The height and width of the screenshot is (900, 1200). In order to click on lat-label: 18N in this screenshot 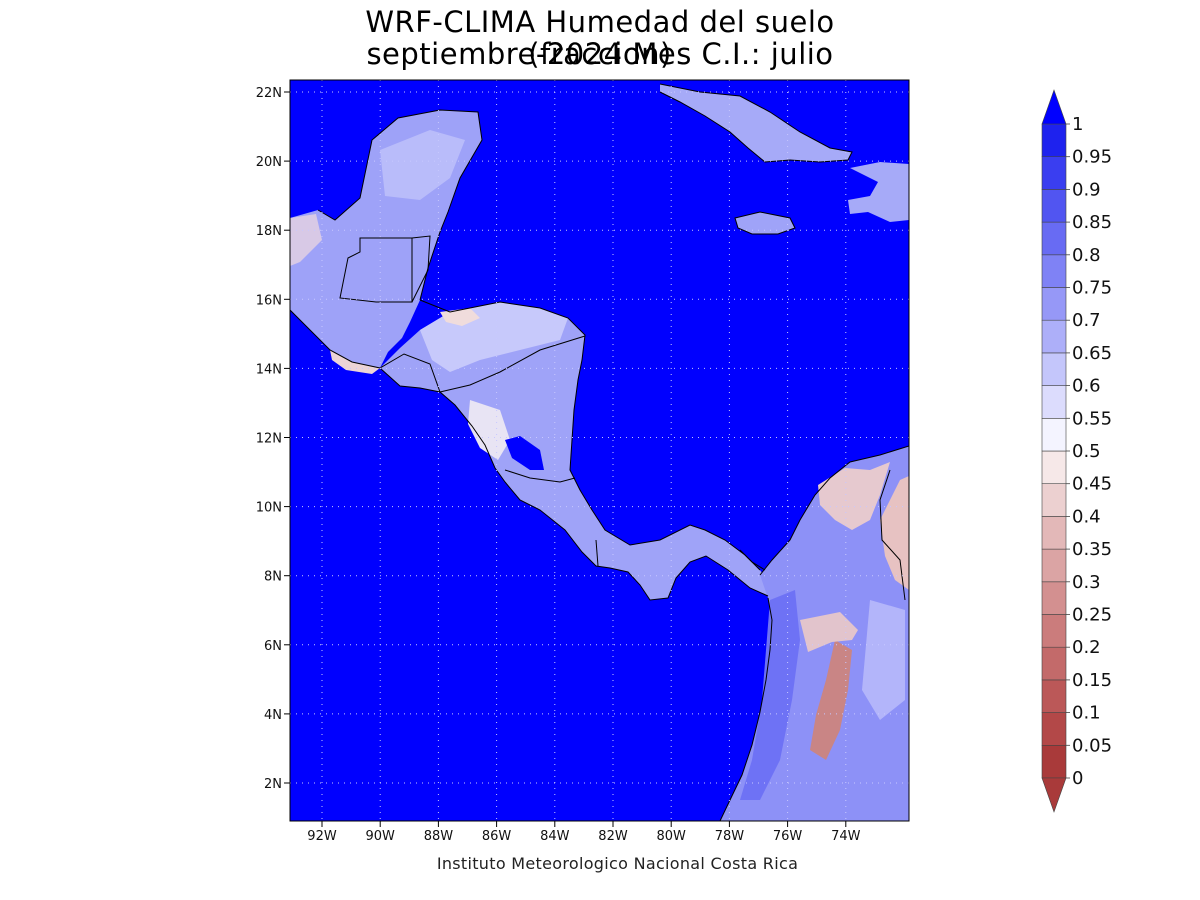, I will do `click(269, 231)`.